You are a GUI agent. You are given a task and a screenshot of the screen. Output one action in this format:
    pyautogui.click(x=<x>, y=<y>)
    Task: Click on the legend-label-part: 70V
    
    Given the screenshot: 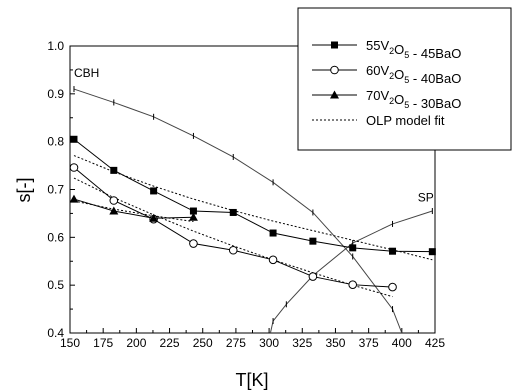 What is the action you would take?
    pyautogui.click(x=377, y=95)
    